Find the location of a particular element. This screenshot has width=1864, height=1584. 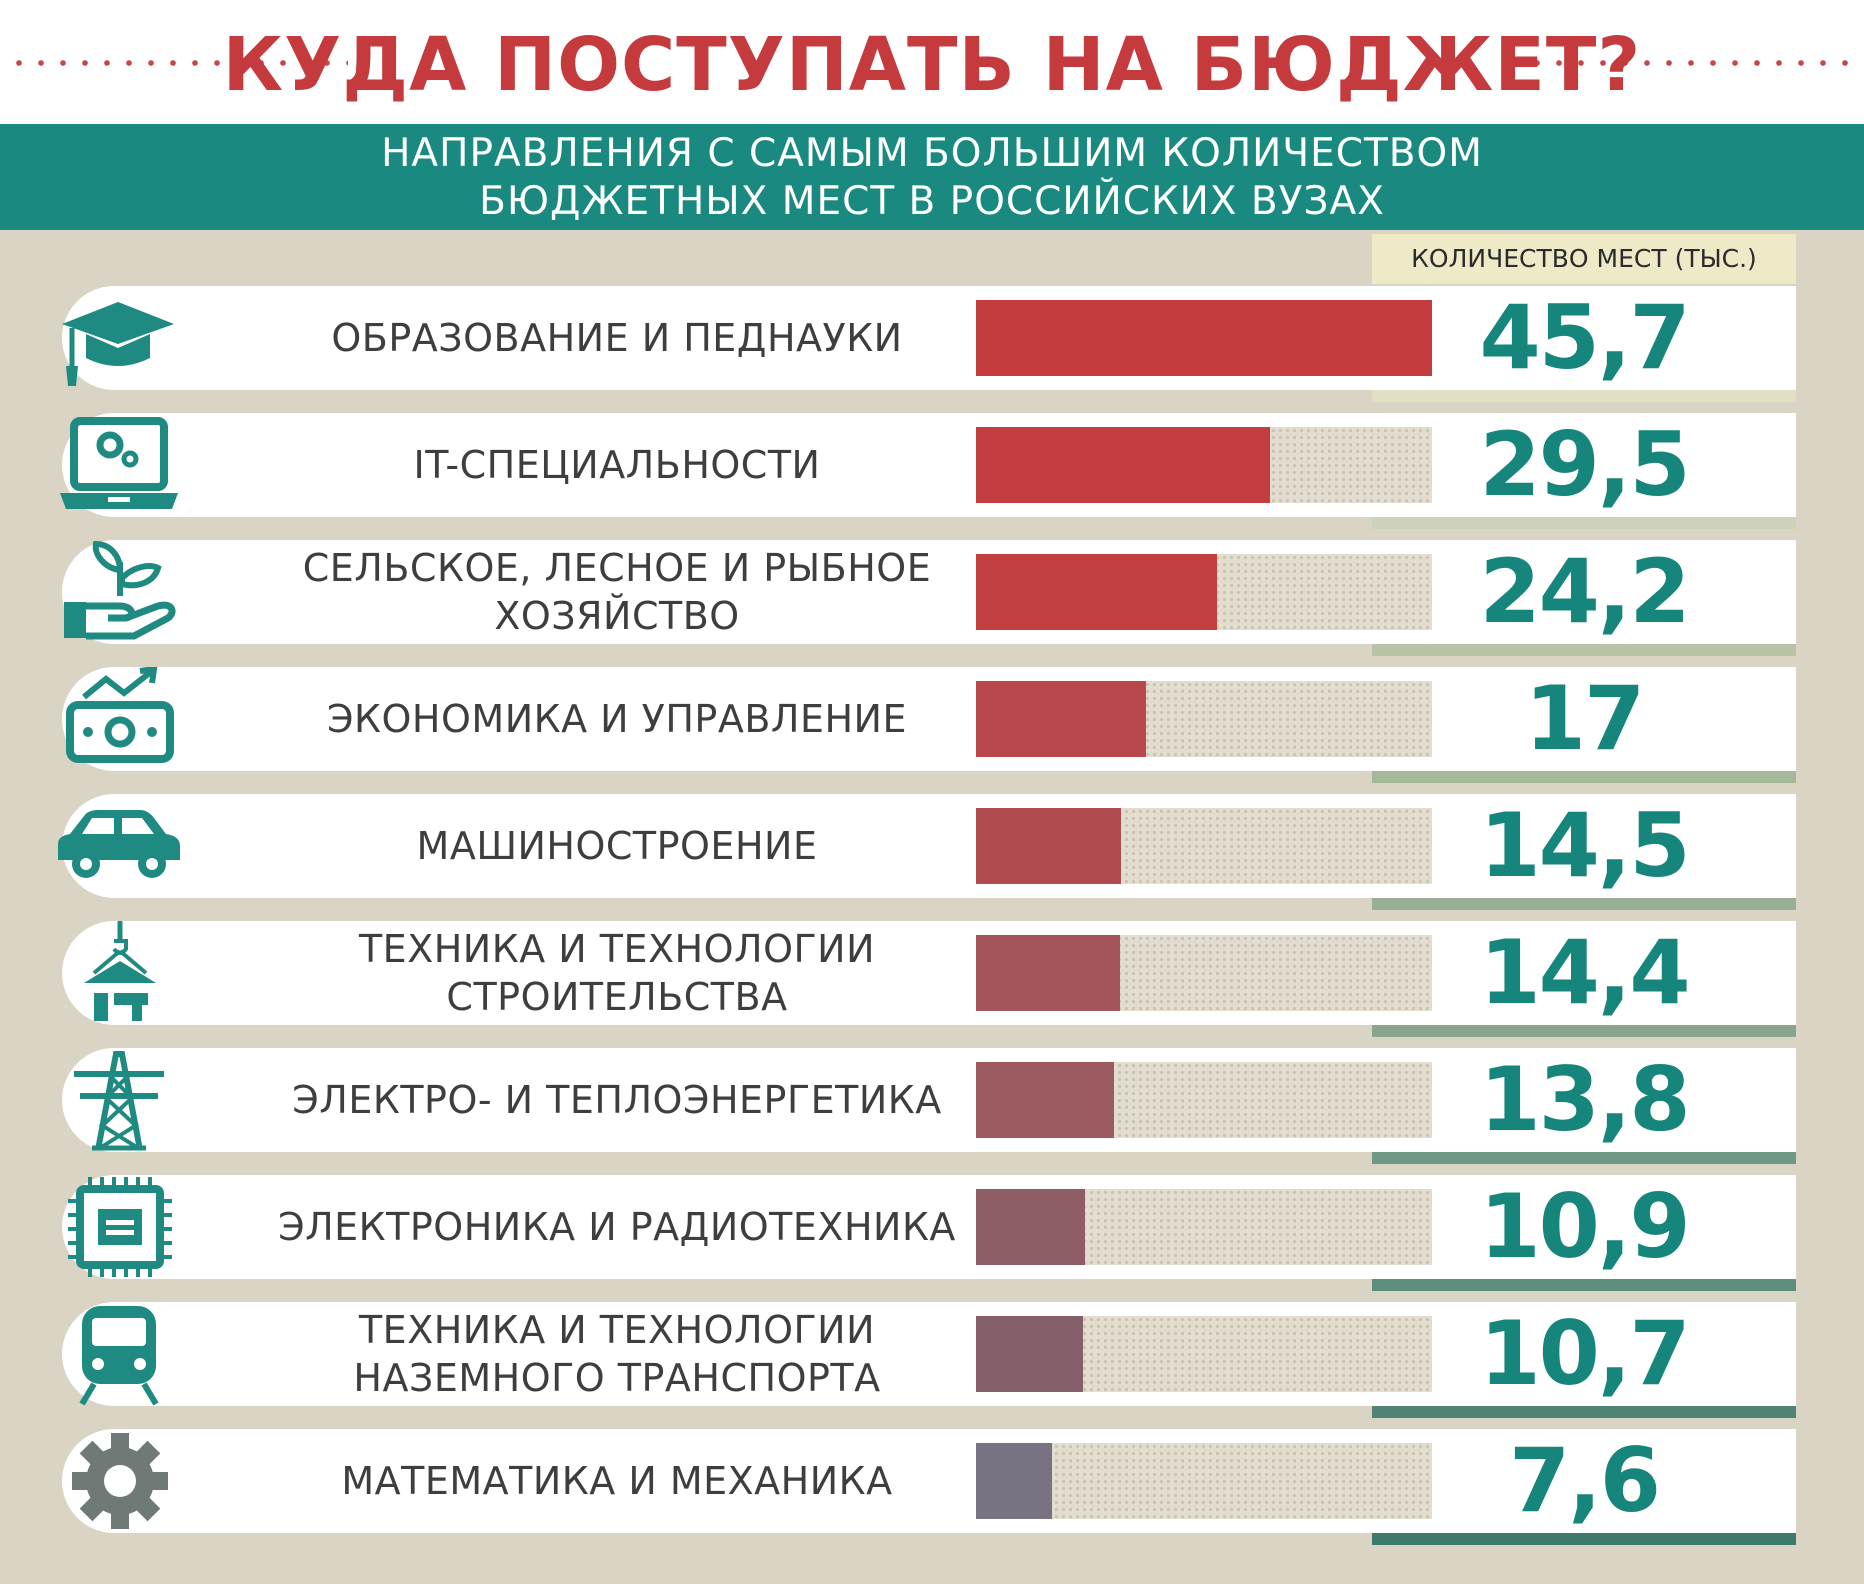

value-label: 14,4 is located at coordinates (1584, 972).